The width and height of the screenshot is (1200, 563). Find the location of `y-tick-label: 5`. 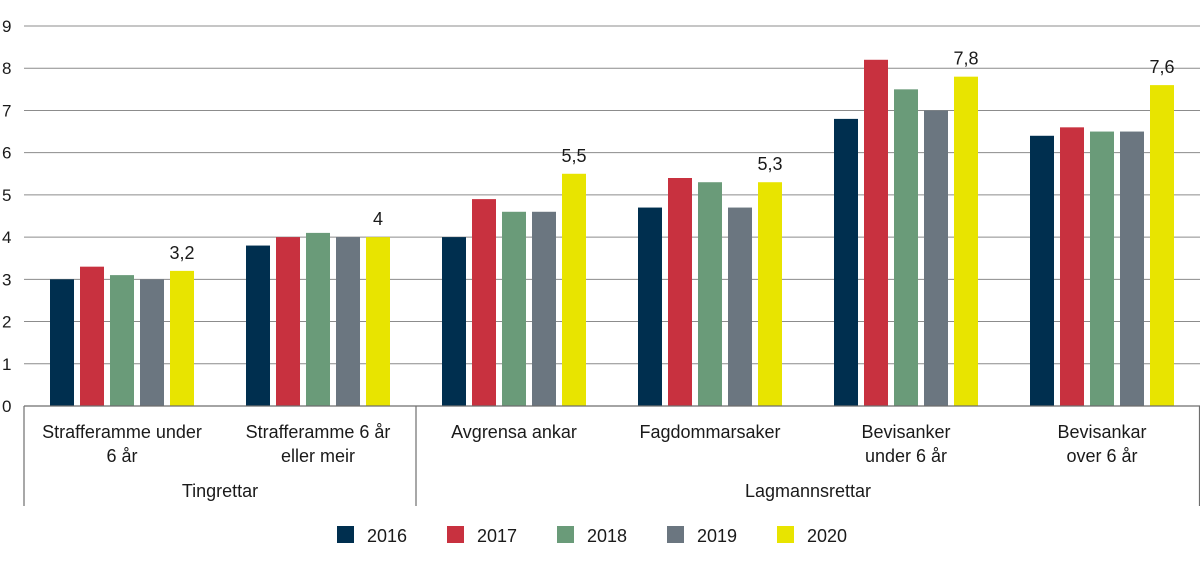

y-tick-label: 5 is located at coordinates (6, 195).